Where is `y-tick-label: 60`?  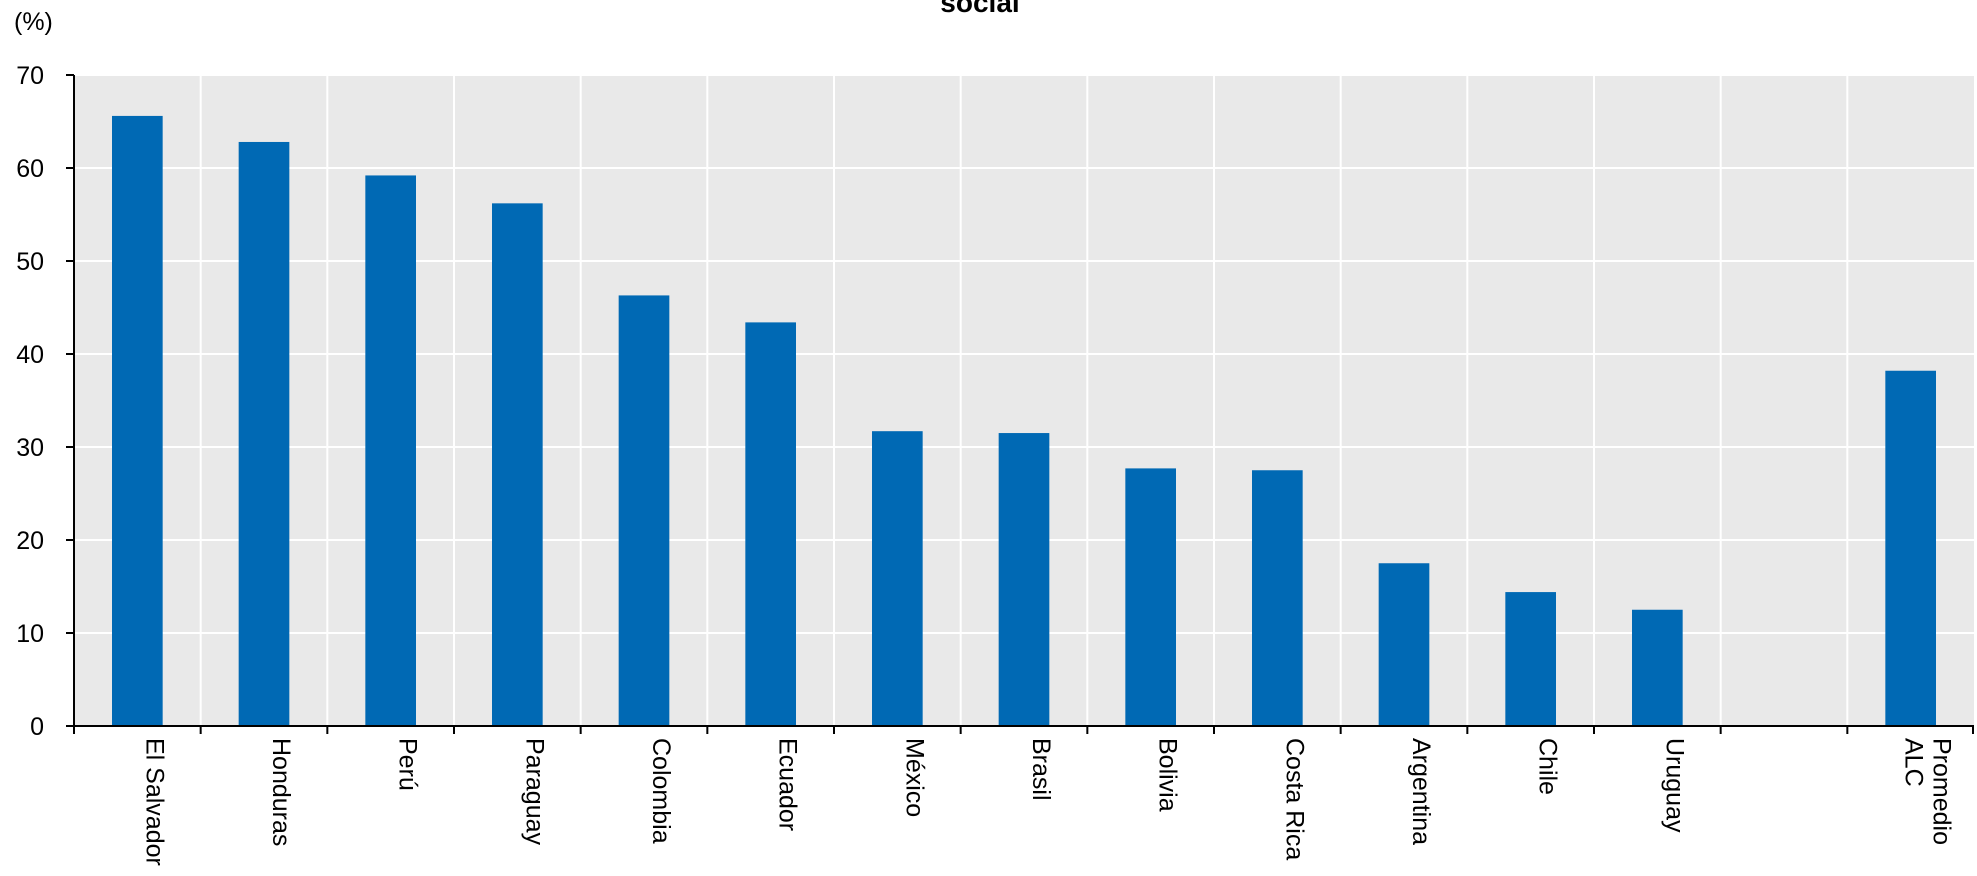 y-tick-label: 60 is located at coordinates (30, 169).